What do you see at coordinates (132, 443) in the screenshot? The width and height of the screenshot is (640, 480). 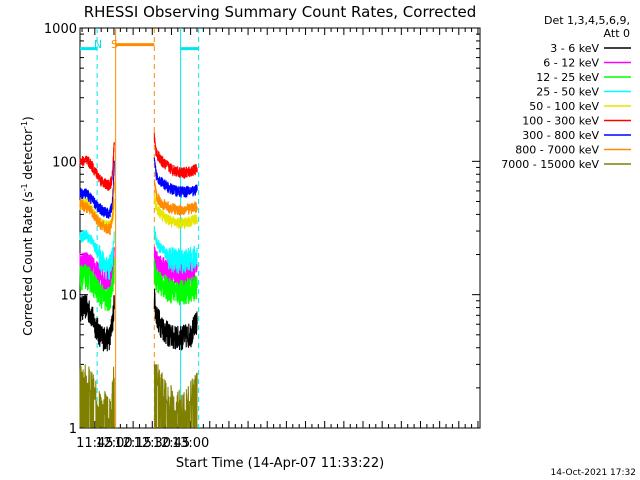 I see `x-tick-label: 12:15` at bounding box center [132, 443].